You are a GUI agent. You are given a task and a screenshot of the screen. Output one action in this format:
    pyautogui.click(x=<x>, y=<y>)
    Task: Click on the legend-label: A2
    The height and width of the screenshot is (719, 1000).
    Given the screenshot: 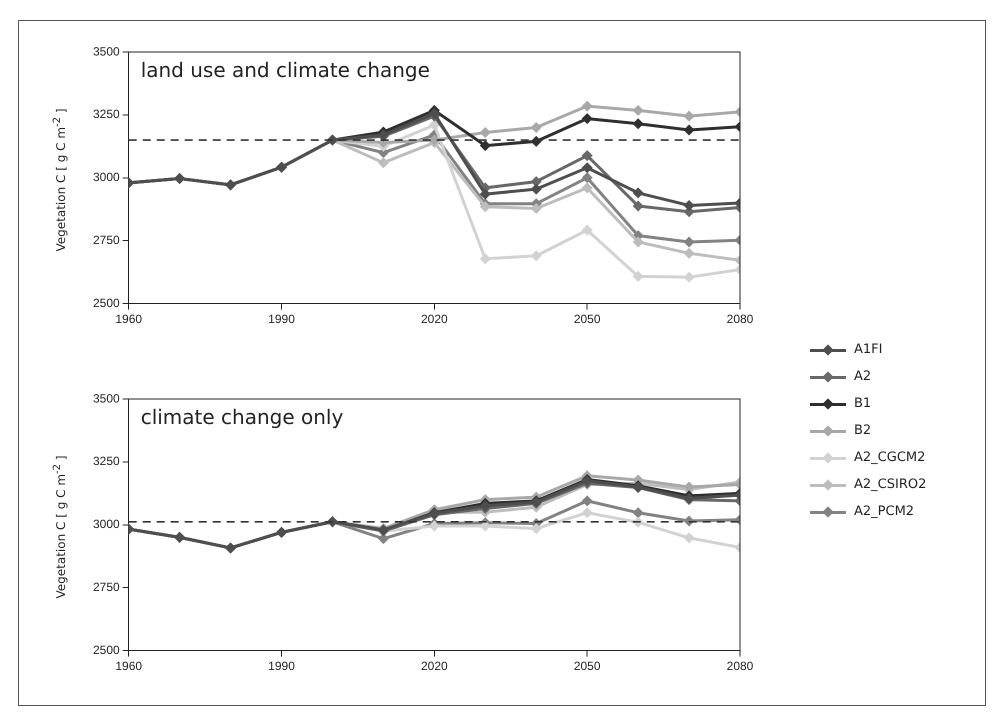 What is the action you would take?
    pyautogui.click(x=863, y=376)
    